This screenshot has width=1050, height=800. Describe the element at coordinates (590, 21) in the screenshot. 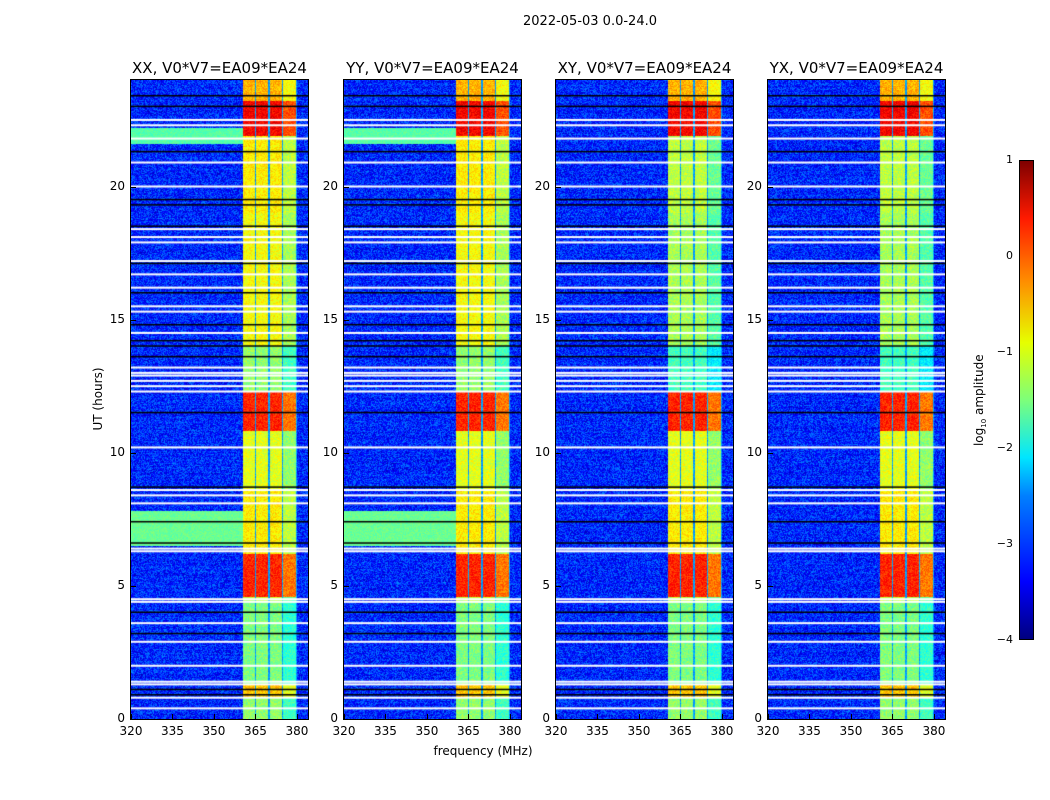

I see `figure-title: 2022-05-03 0.0-24.0` at that location.